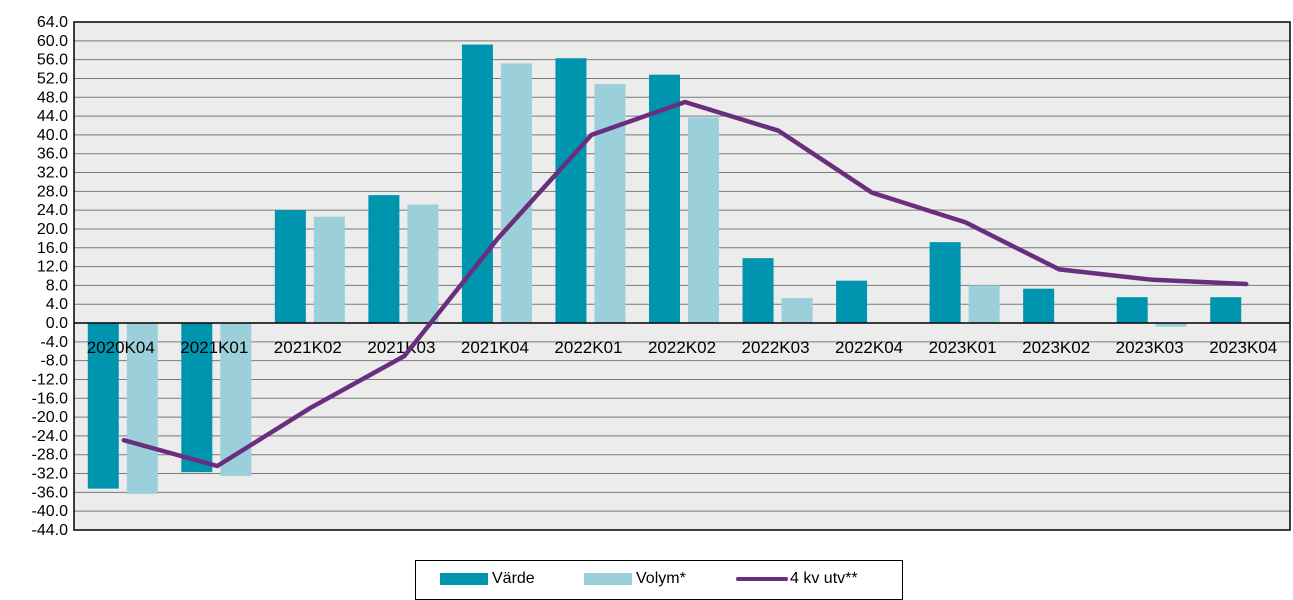 The height and width of the screenshot is (600, 1293). Describe the element at coordinates (464, 579) in the screenshot. I see `legend-swatch-varde` at that location.